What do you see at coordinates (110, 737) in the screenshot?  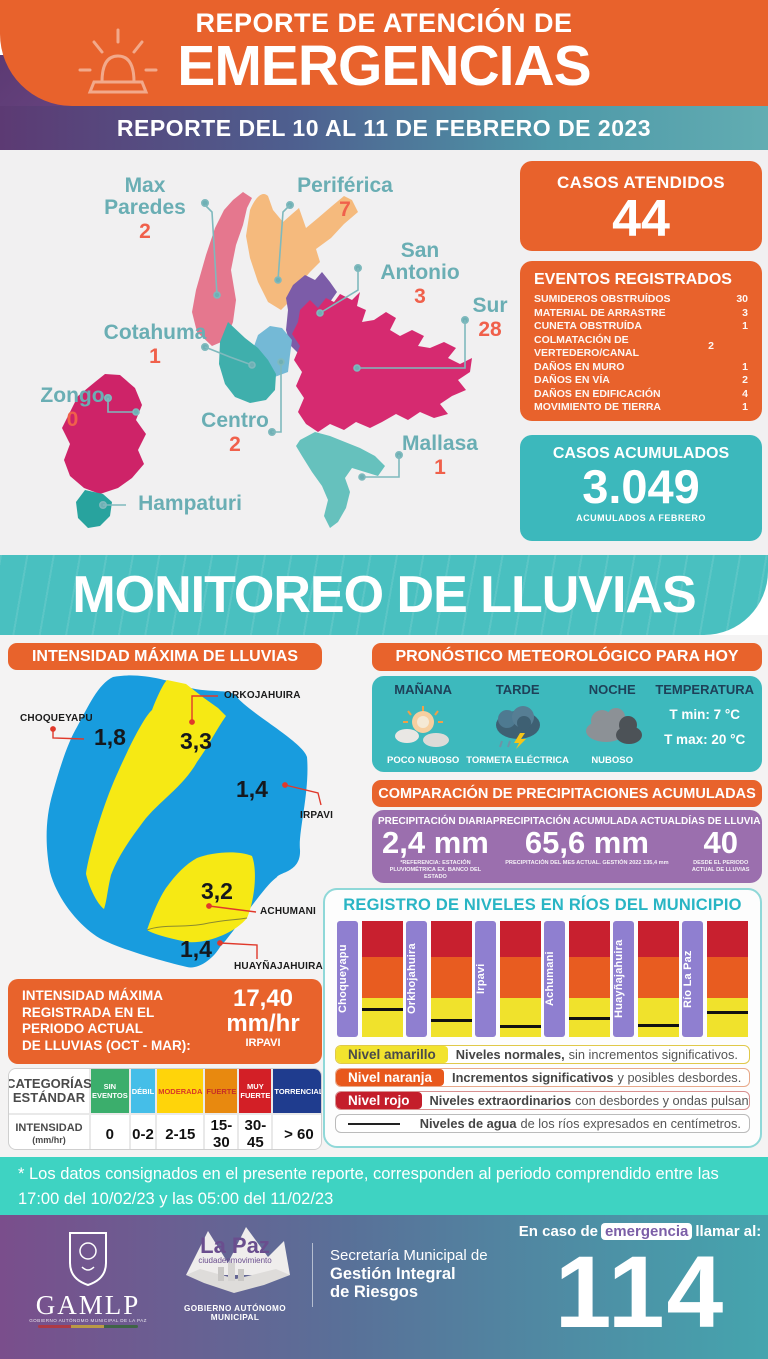 I see `basin-value-choqueyapu: 1,8` at bounding box center [110, 737].